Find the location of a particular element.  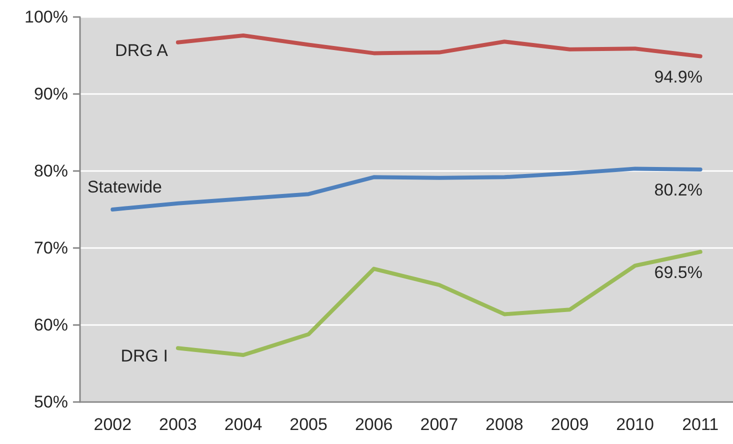

y-tick-label: 100% is located at coordinates (46, 17).